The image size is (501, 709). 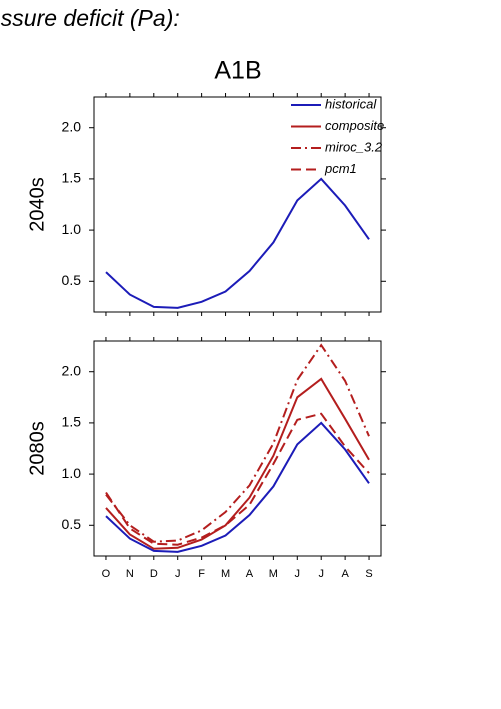 What do you see at coordinates (37, 448) in the screenshot?
I see `y-axis-label: 2080s` at bounding box center [37, 448].